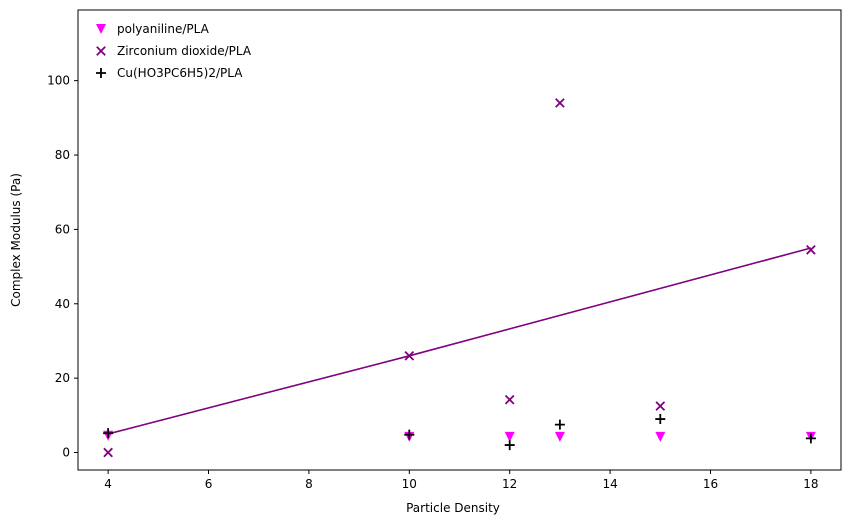 The height and width of the screenshot is (525, 850). What do you see at coordinates (163, 29) in the screenshot?
I see `legend-entry-label: polyaniline/PLA` at bounding box center [163, 29].